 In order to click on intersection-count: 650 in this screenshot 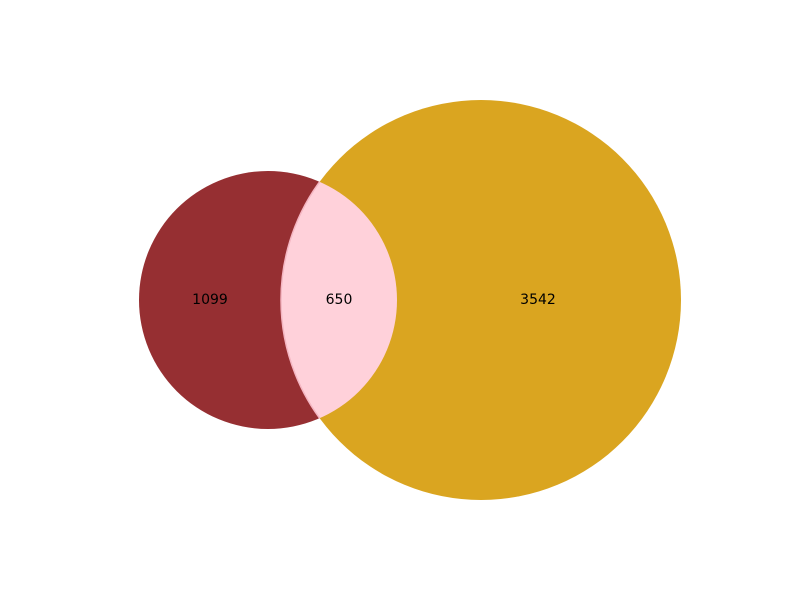, I will do `click(339, 300)`.